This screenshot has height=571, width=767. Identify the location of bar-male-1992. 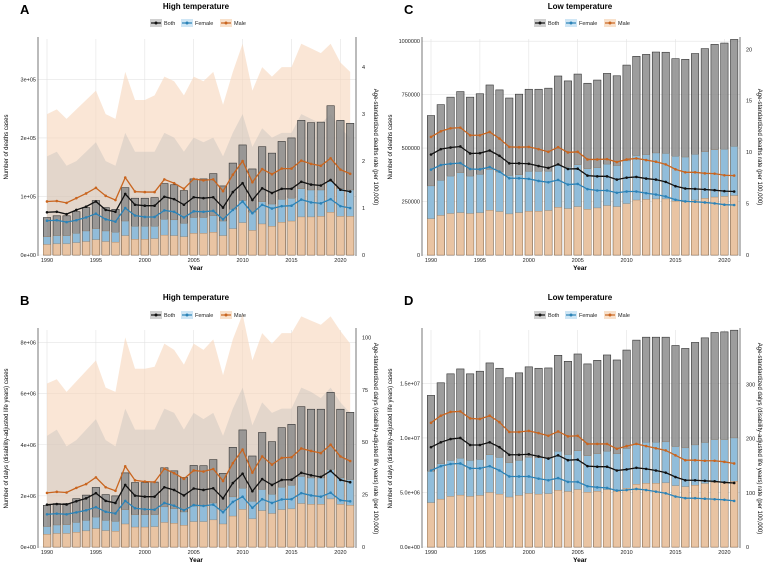
(450, 522).